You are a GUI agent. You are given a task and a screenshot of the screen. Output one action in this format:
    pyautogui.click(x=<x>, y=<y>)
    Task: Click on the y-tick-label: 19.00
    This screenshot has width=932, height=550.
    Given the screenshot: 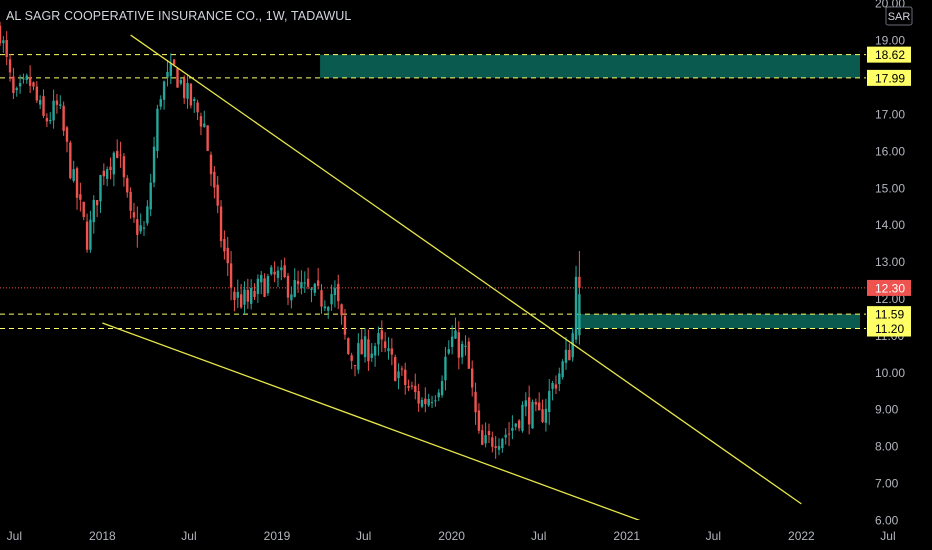 What is the action you would take?
    pyautogui.click(x=890, y=41)
    